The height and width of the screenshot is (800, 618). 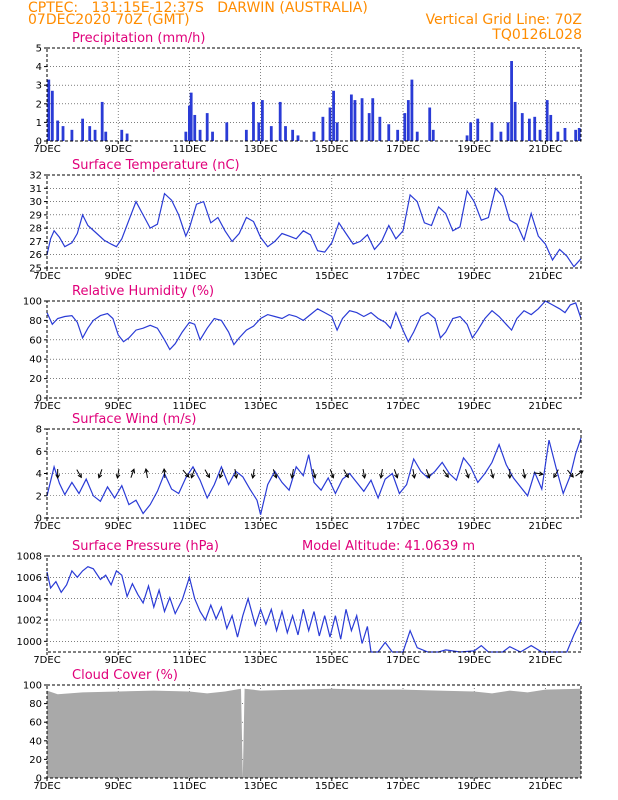 I want to click on panel-title: Surface Wind (m/s), so click(x=134, y=419).